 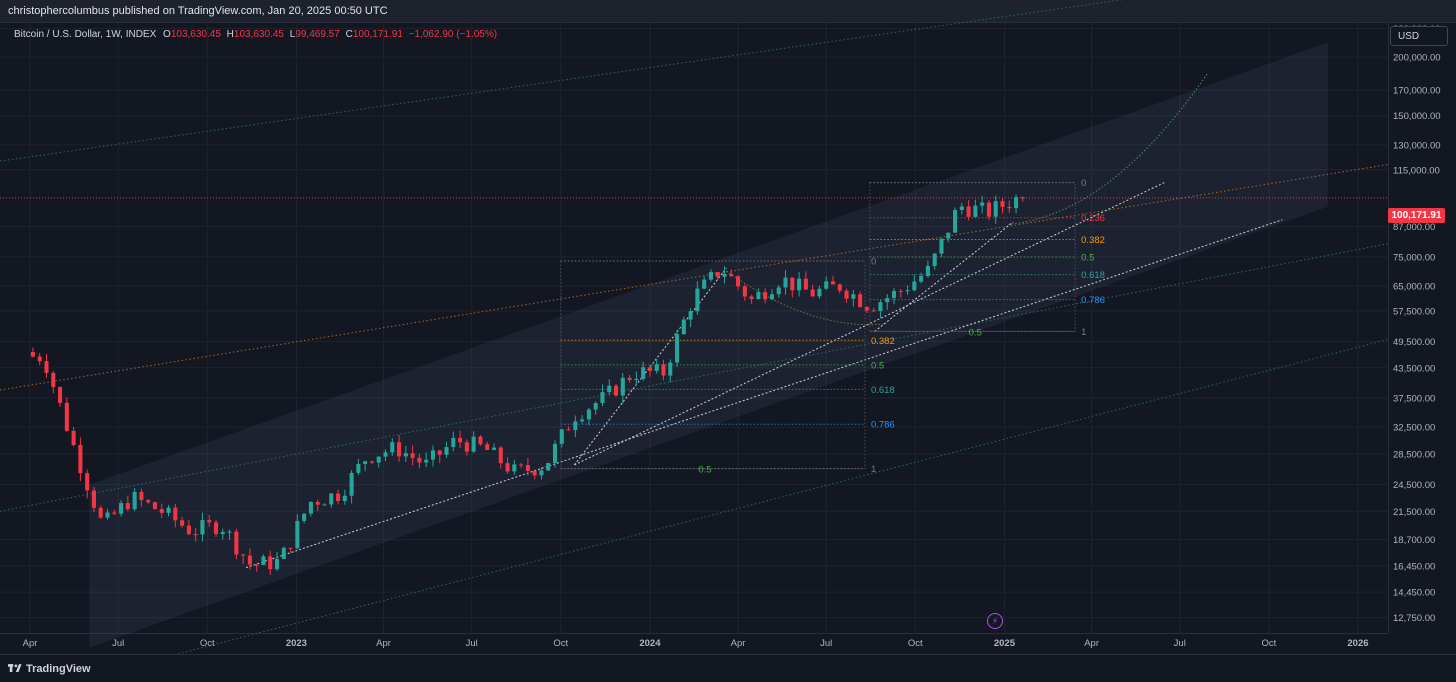 I want to click on low-label: L, so click(x=292, y=34).